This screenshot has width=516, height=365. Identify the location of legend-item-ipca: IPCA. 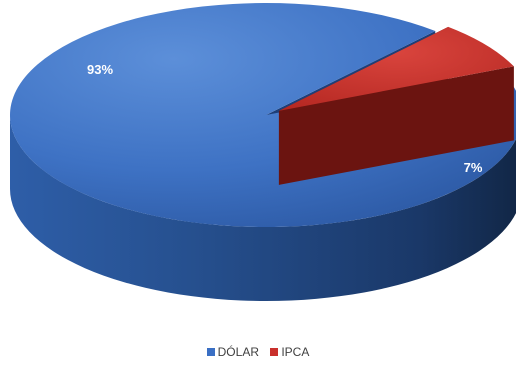
(289, 352).